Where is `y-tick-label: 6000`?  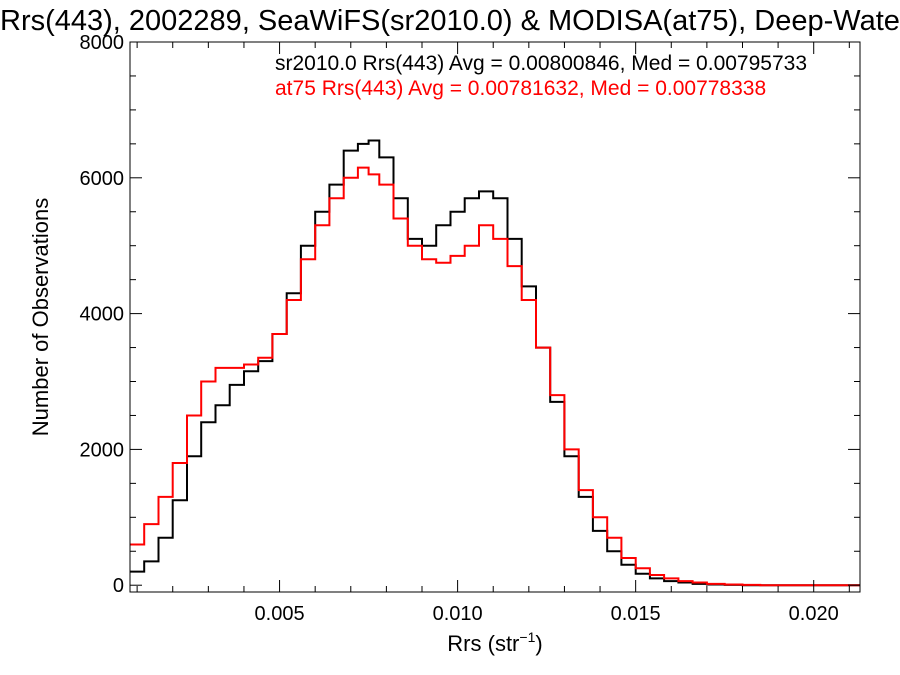
y-tick-label: 6000 is located at coordinates (102, 179).